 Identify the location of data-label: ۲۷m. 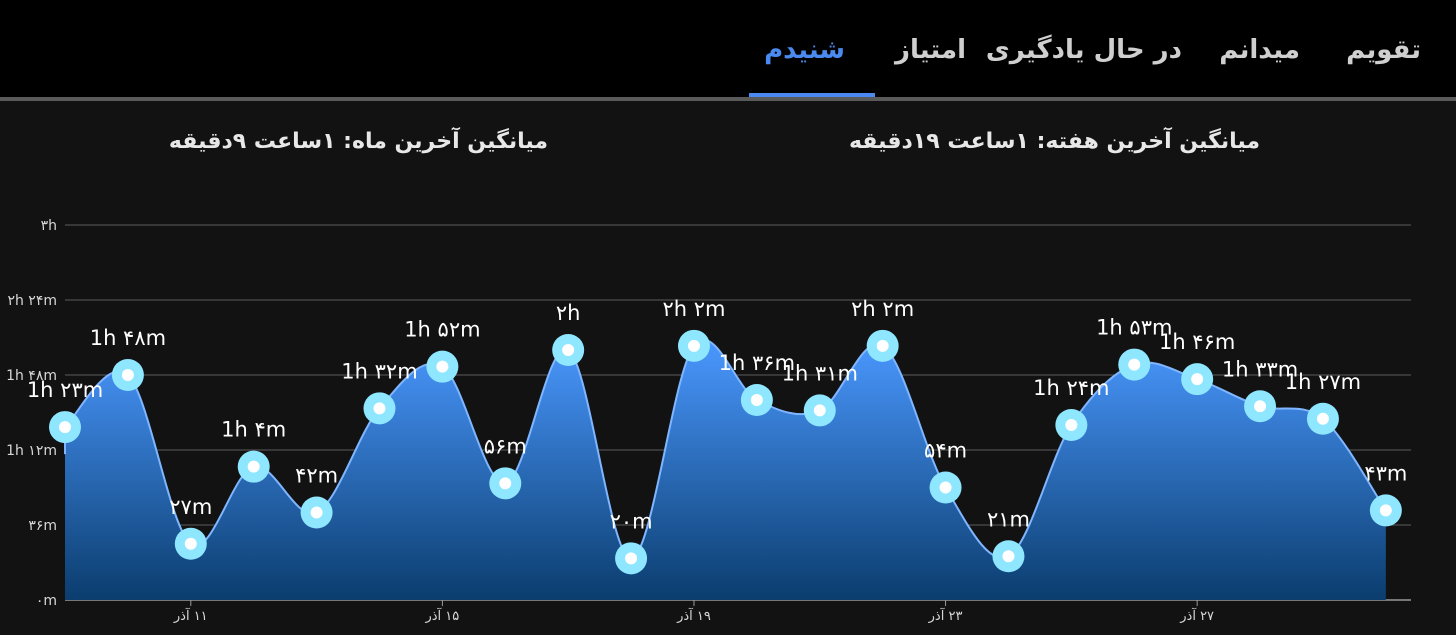
(190, 507).